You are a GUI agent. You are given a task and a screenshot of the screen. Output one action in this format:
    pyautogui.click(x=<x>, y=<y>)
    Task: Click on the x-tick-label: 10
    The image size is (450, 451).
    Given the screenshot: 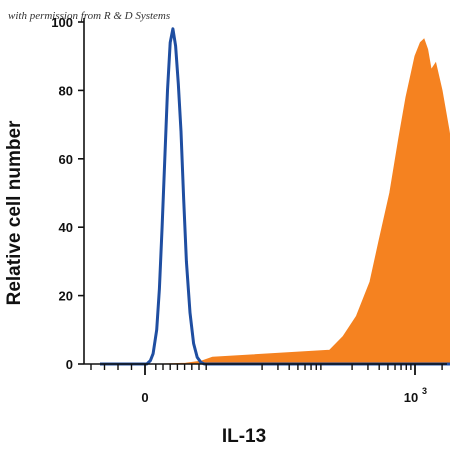 What is the action you would take?
    pyautogui.click(x=411, y=397)
    